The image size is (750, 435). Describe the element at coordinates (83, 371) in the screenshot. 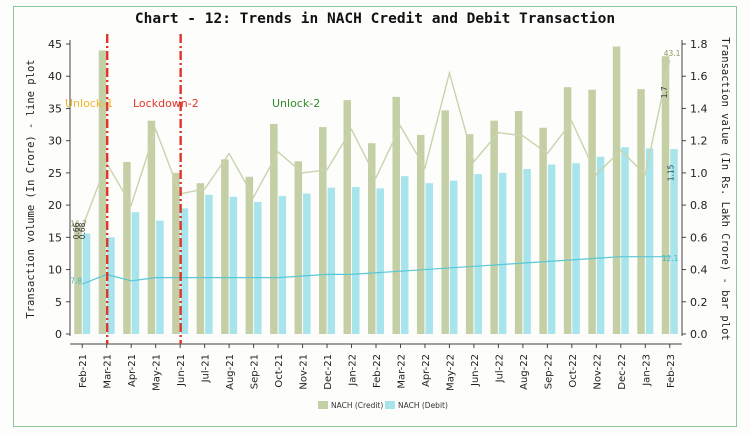

I see `x-tick-label: Feb-21` at that location.